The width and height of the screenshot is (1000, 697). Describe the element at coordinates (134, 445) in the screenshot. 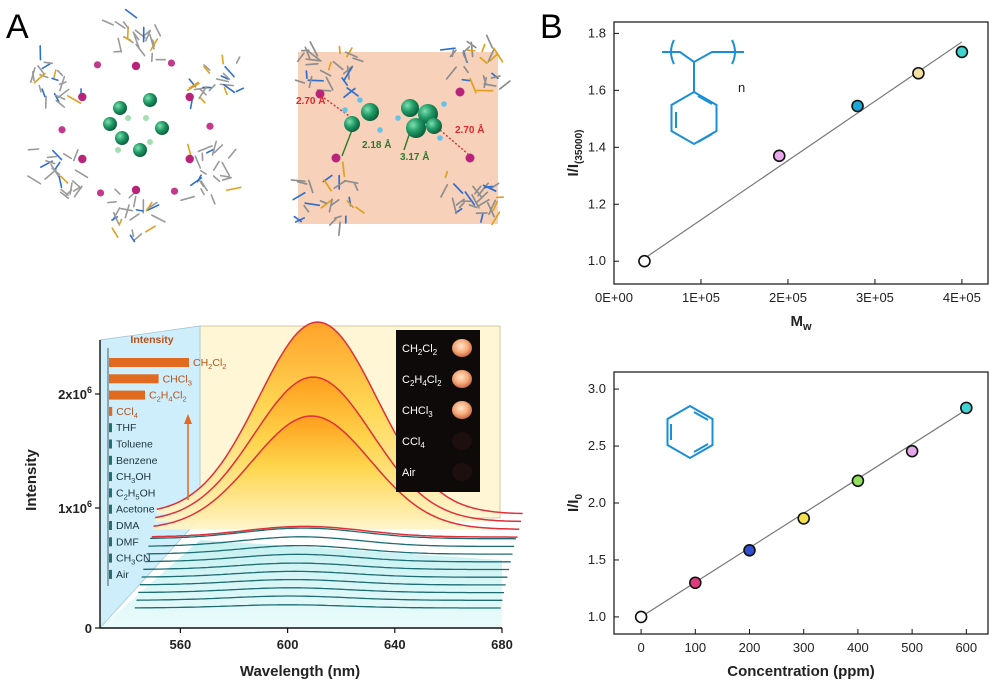

I see `inset-bar-label: Toluene` at that location.